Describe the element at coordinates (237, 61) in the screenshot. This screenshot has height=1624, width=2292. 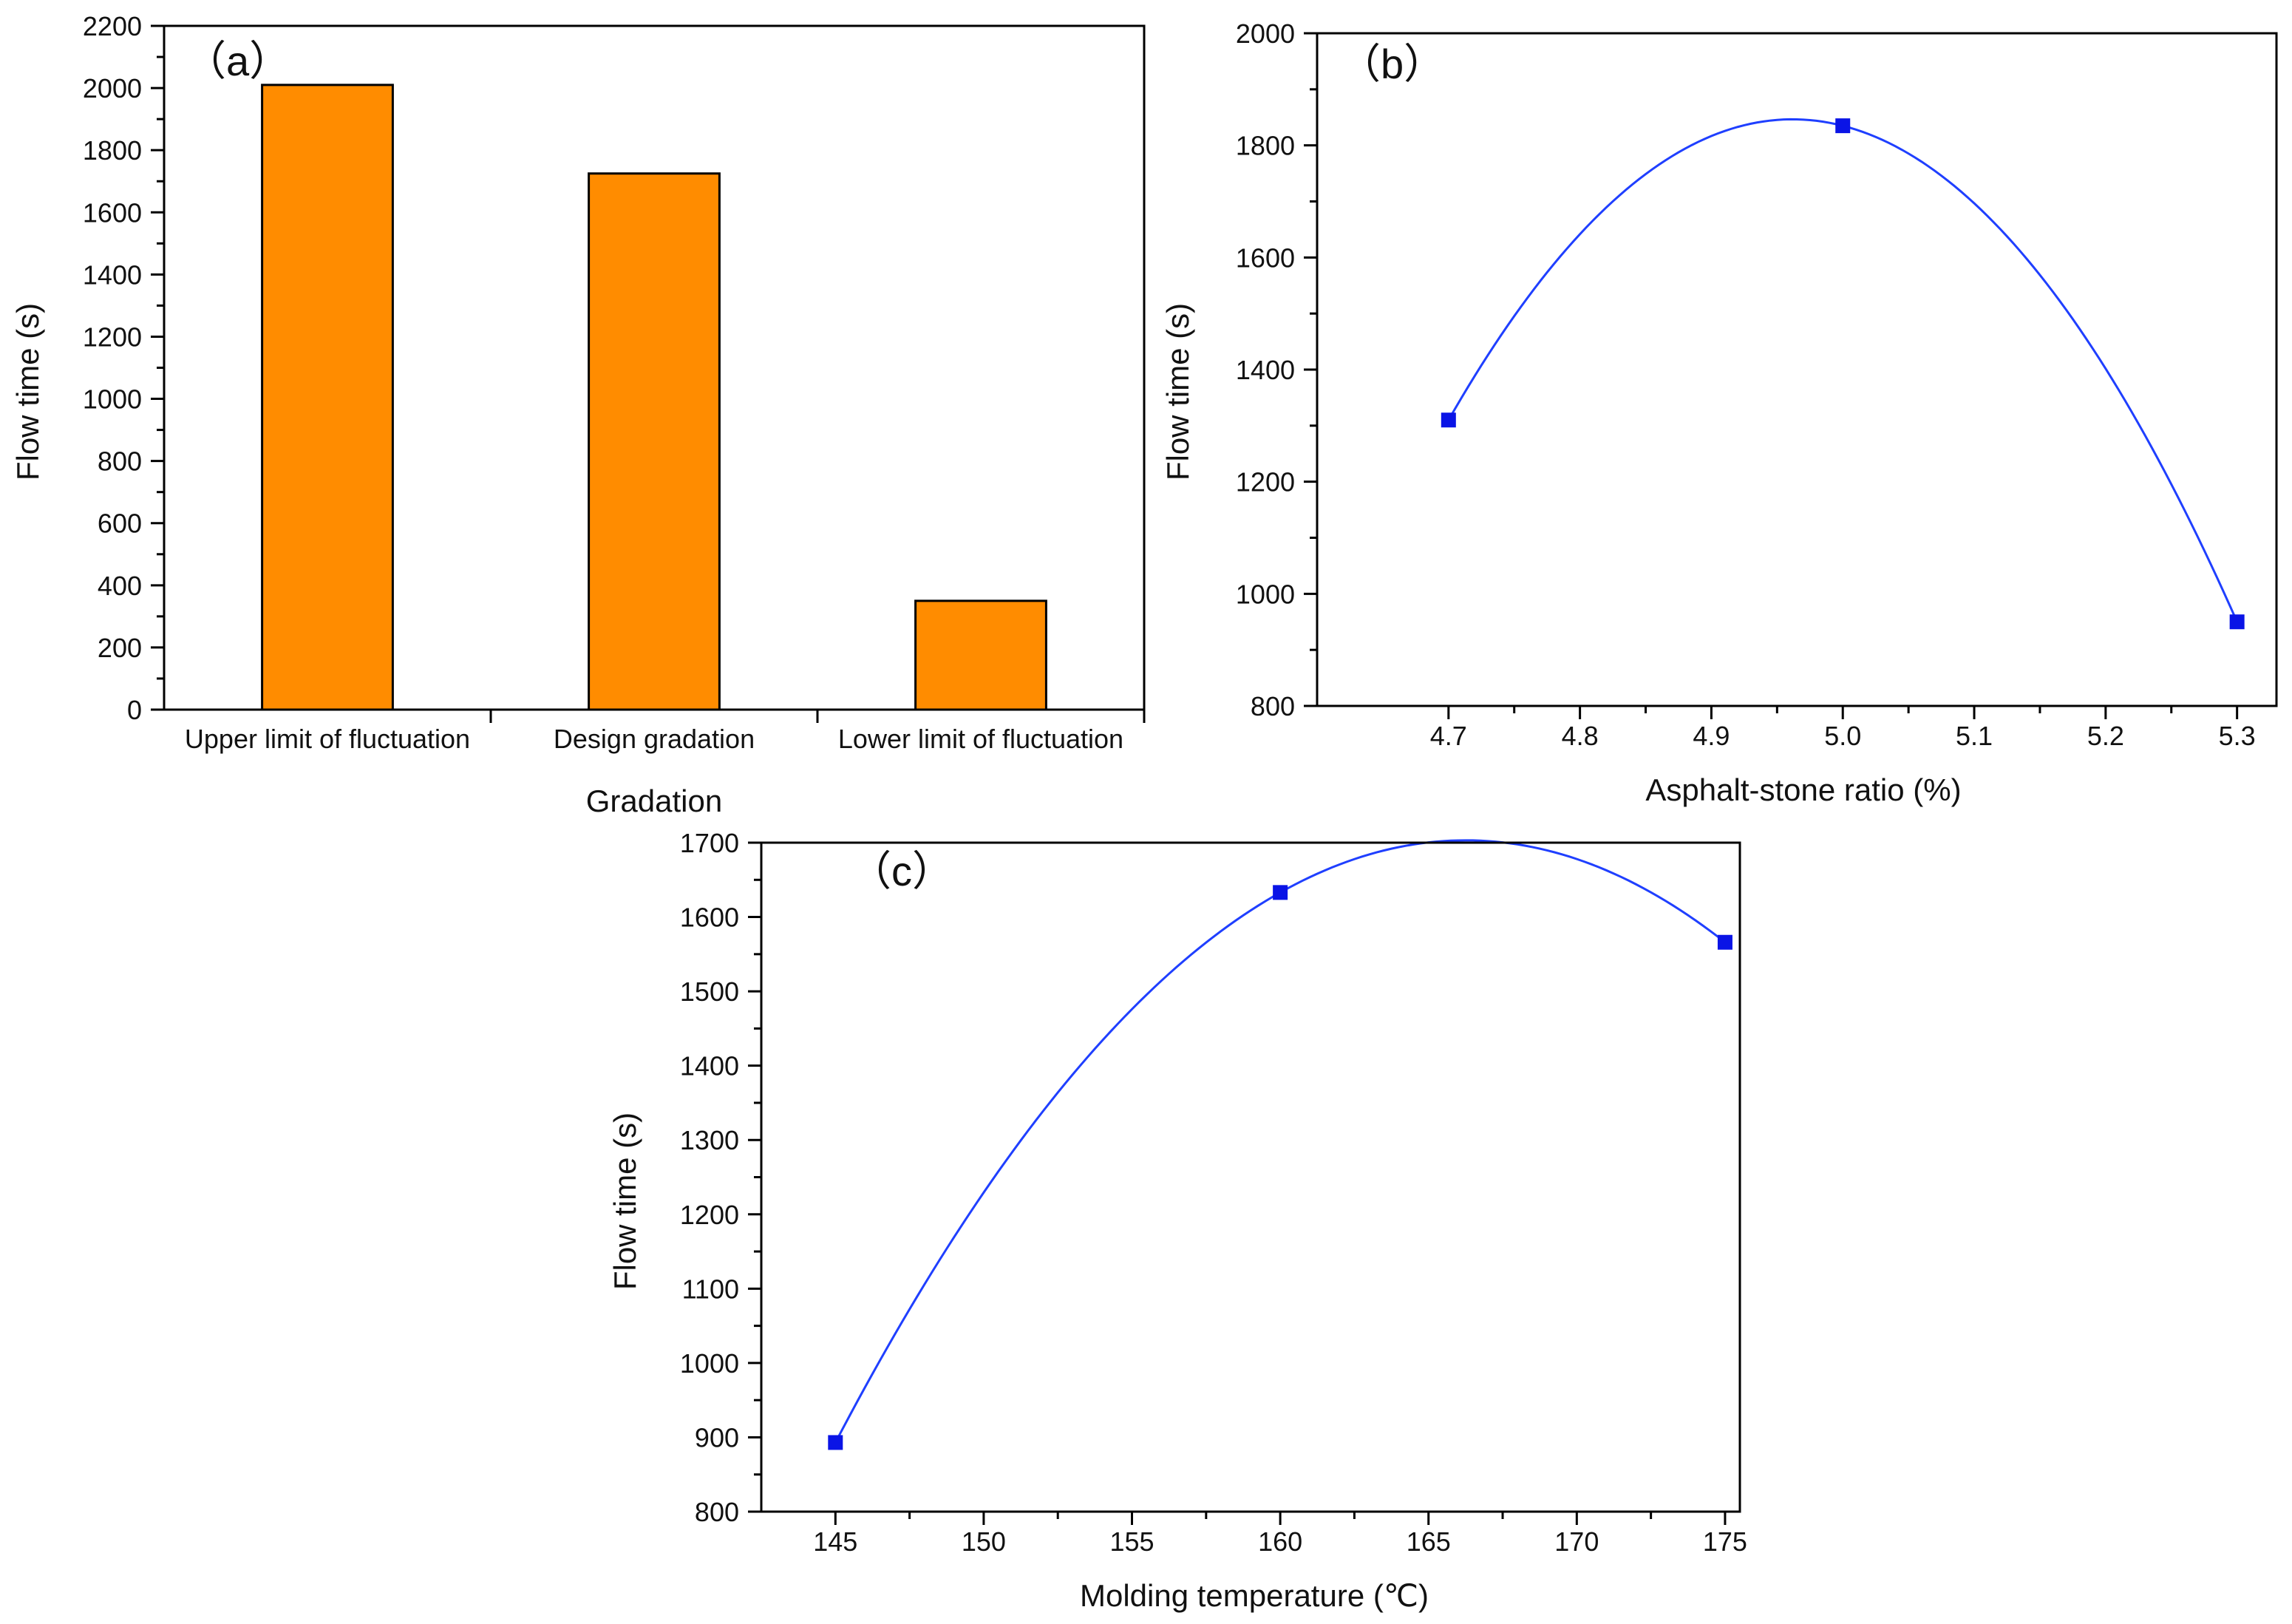
I see `chart-a-panel-label: （a）` at that location.